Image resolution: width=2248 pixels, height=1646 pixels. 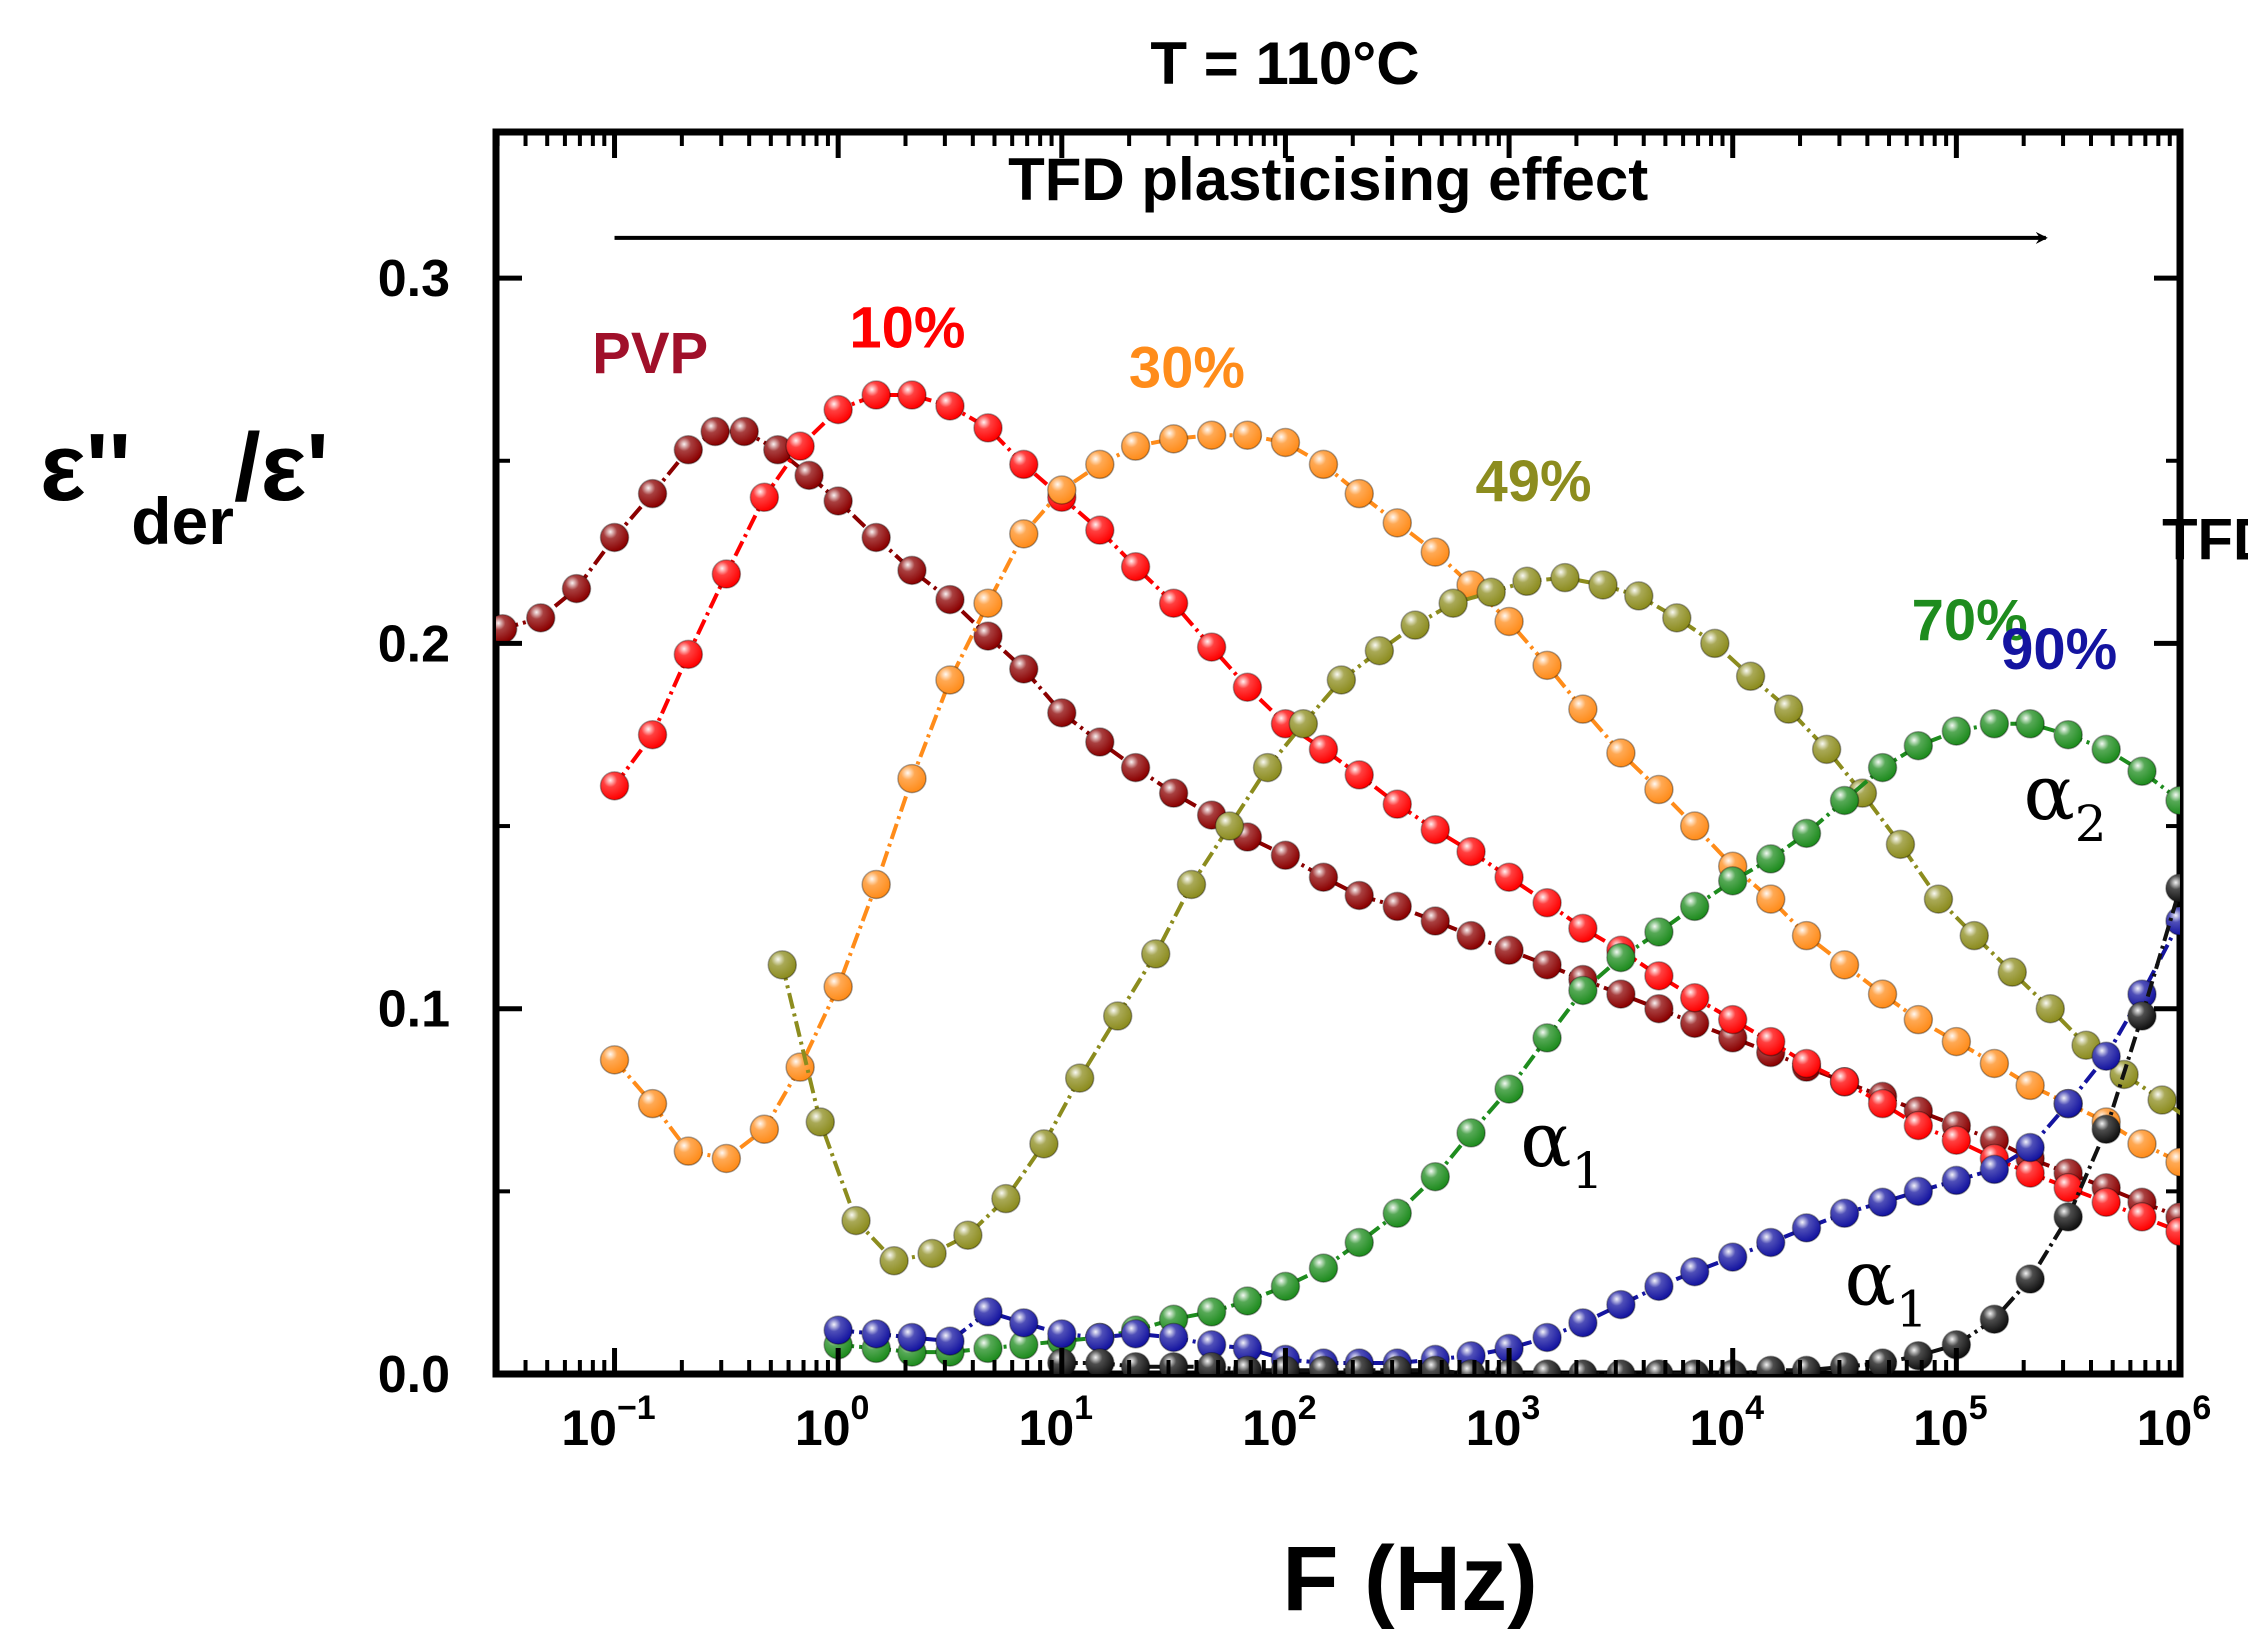 What do you see at coordinates (1978, 1408) in the screenshot?
I see `x-tick-exponent: 5` at bounding box center [1978, 1408].